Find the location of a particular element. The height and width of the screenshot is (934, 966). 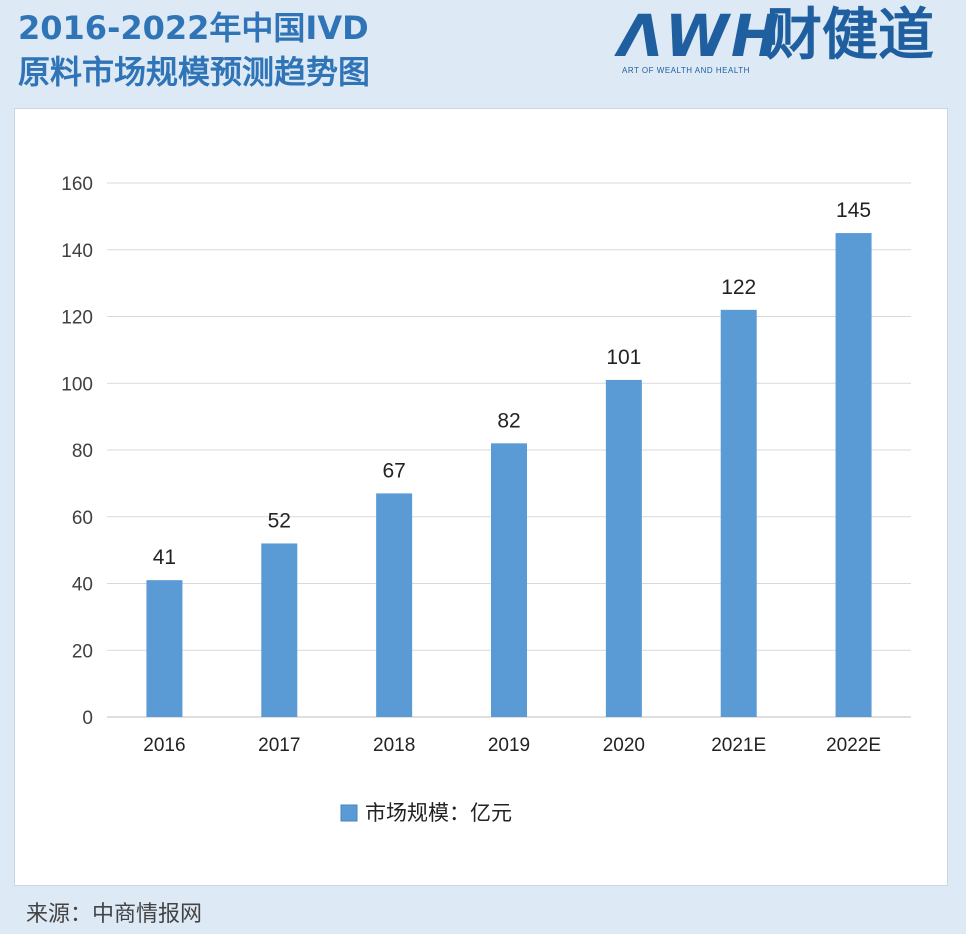

chart-title: 2016-2022年中国IVD 原料市场规模预测趋势图 is located at coordinates (194, 50).